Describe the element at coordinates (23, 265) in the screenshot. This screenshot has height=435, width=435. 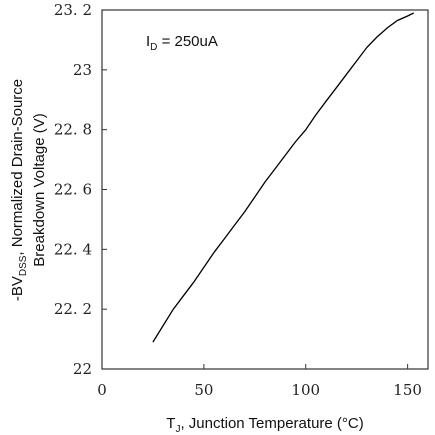
I see `y-axis-label-subscript: DSS` at that location.